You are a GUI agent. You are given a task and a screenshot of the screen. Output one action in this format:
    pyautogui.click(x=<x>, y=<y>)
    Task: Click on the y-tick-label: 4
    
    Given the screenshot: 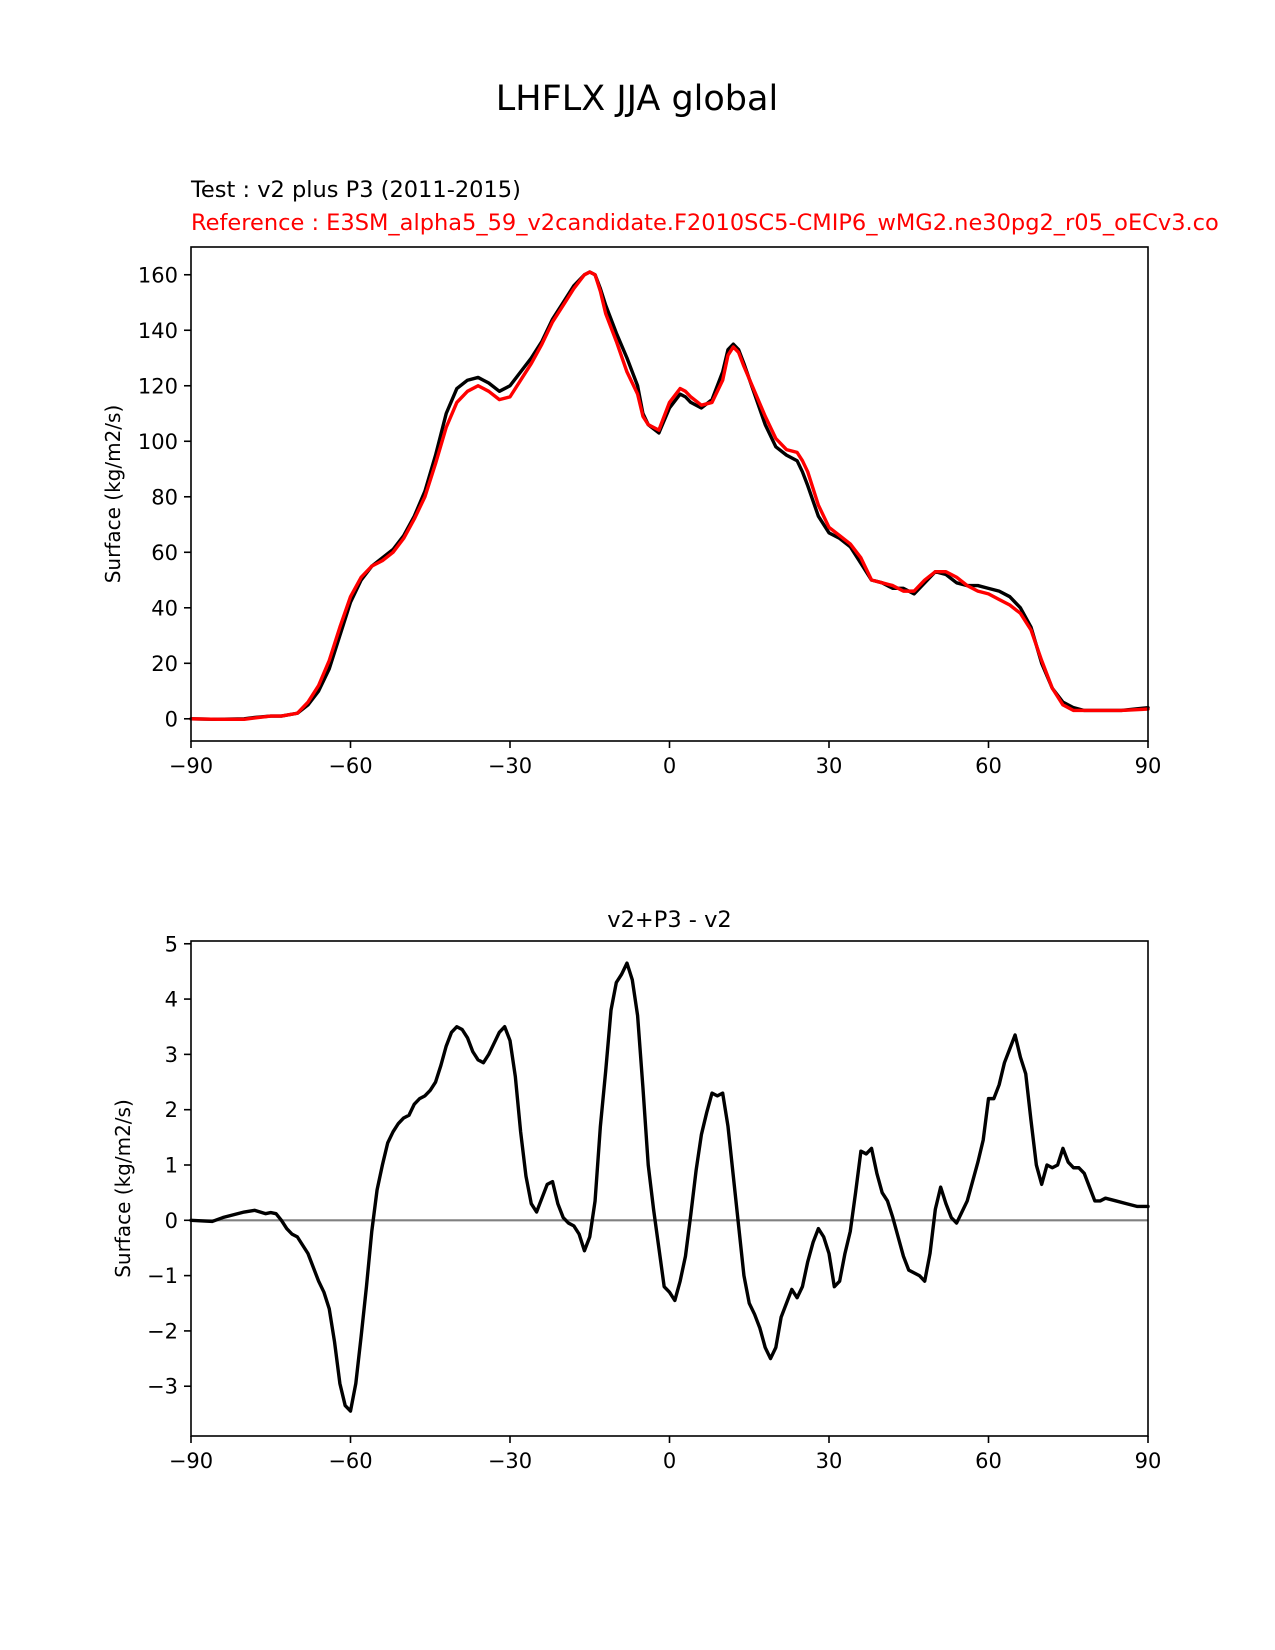 What is the action you would take?
    pyautogui.click(x=171, y=1000)
    